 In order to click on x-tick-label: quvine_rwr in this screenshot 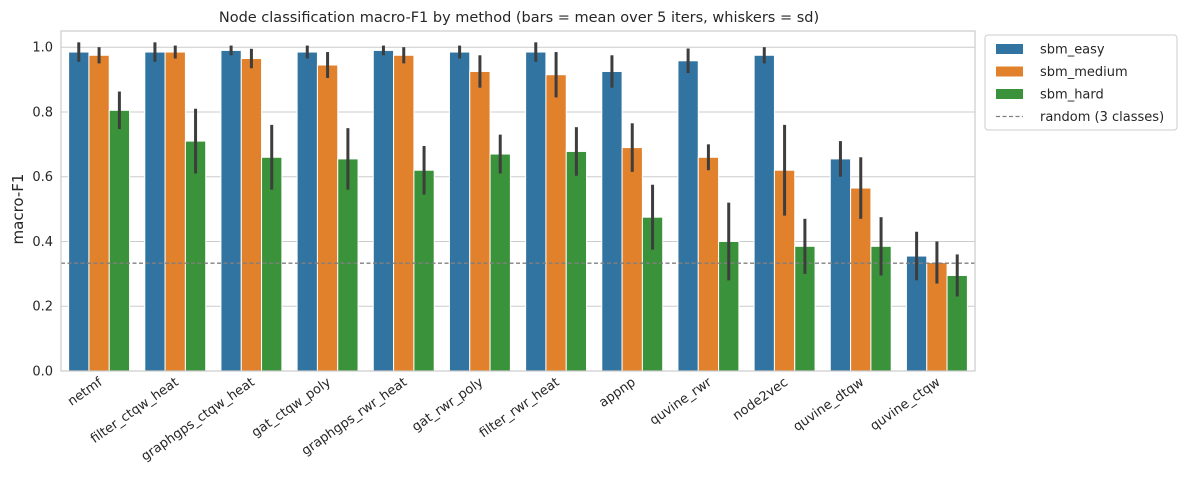, I will do `click(681, 402)`.